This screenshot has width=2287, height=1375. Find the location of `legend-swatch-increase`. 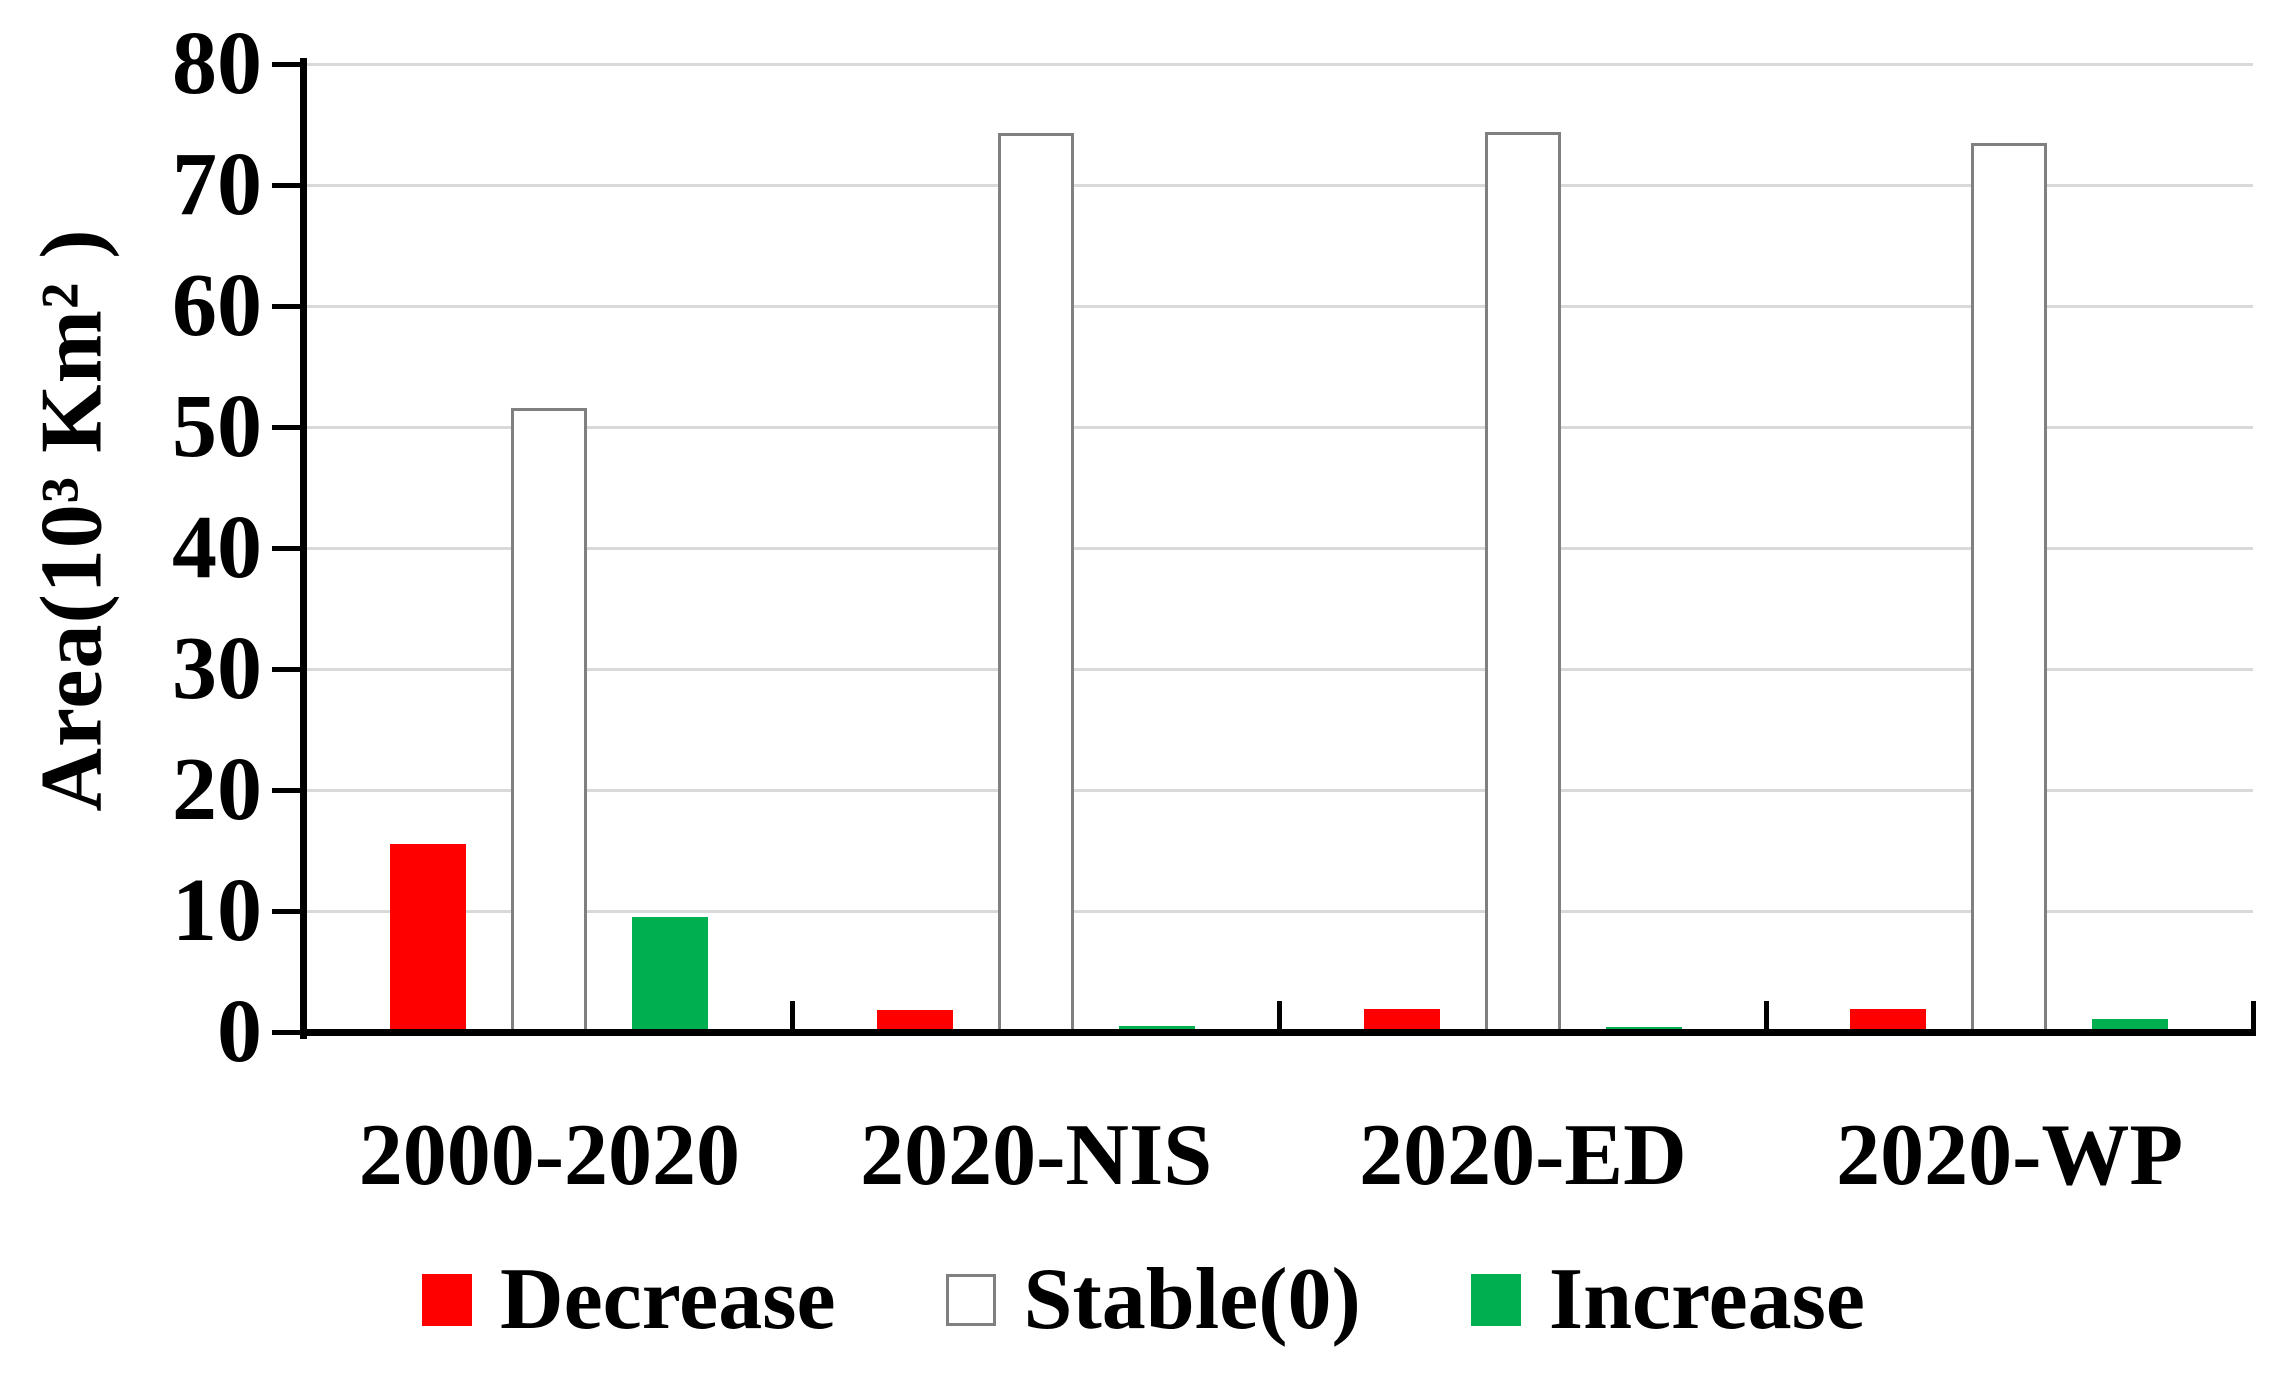

legend-swatch-increase is located at coordinates (1495, 1300).